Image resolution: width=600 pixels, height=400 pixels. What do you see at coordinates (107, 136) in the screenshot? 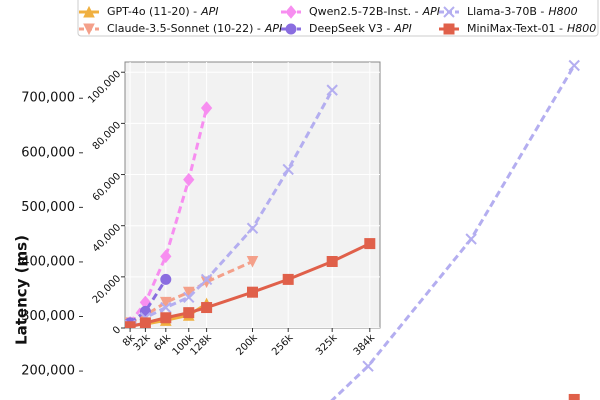
I see `y-tick-label: 80,000` at bounding box center [107, 136].